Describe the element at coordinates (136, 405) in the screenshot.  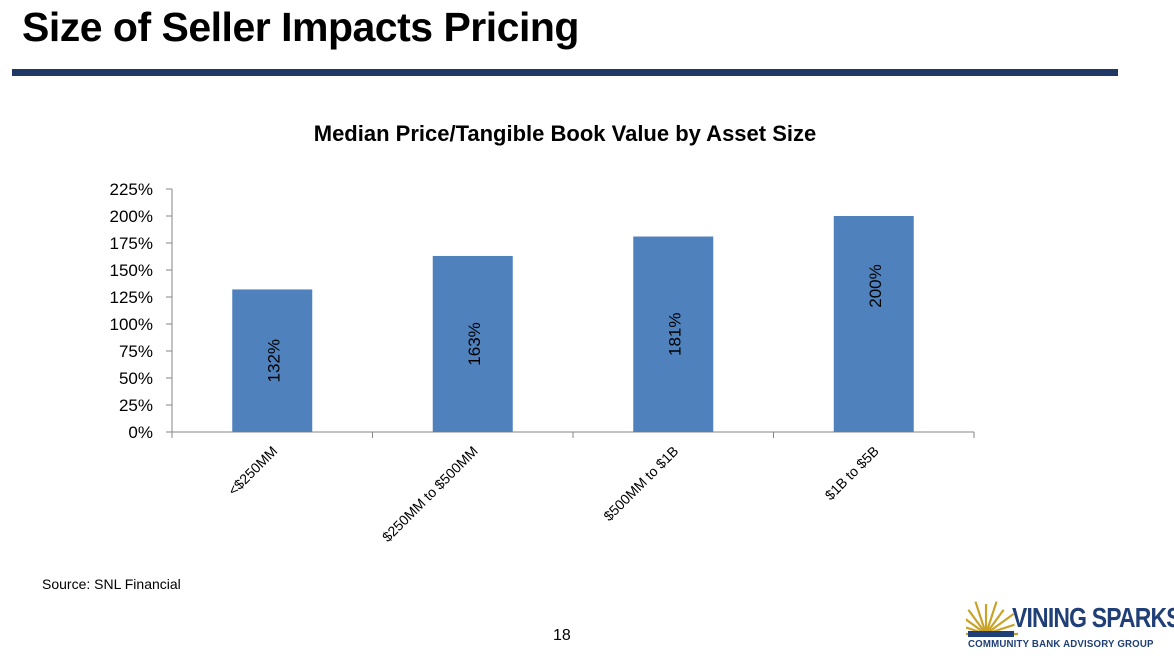
I see `y-tick-label: 25%` at that location.